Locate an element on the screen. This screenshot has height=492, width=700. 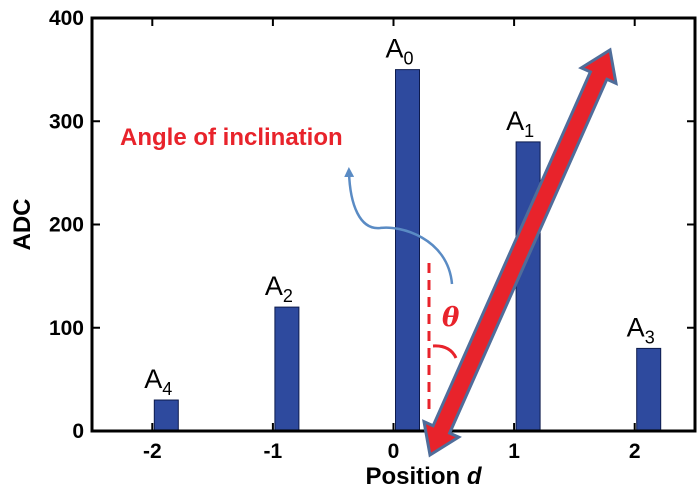
theta-symbol: θ is located at coordinates (451, 318).